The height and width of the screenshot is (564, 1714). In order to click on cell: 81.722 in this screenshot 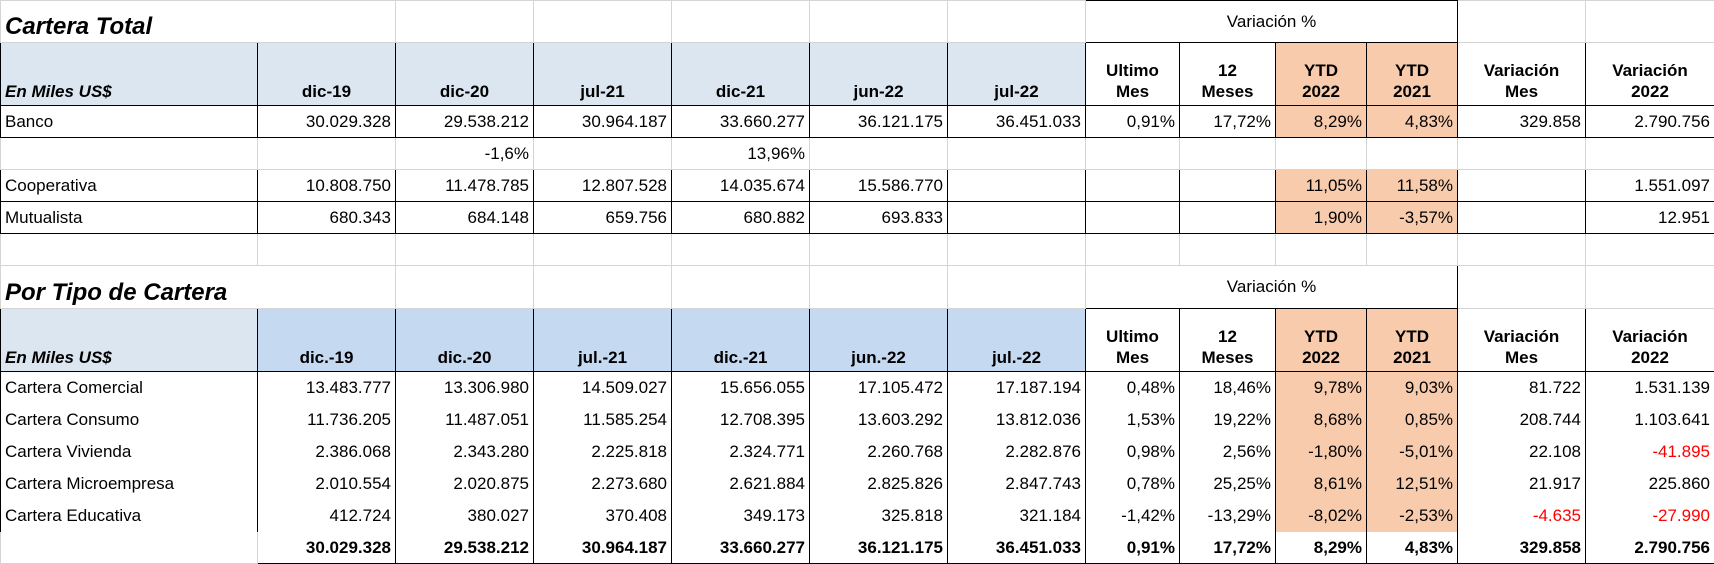, I will do `click(1522, 387)`.